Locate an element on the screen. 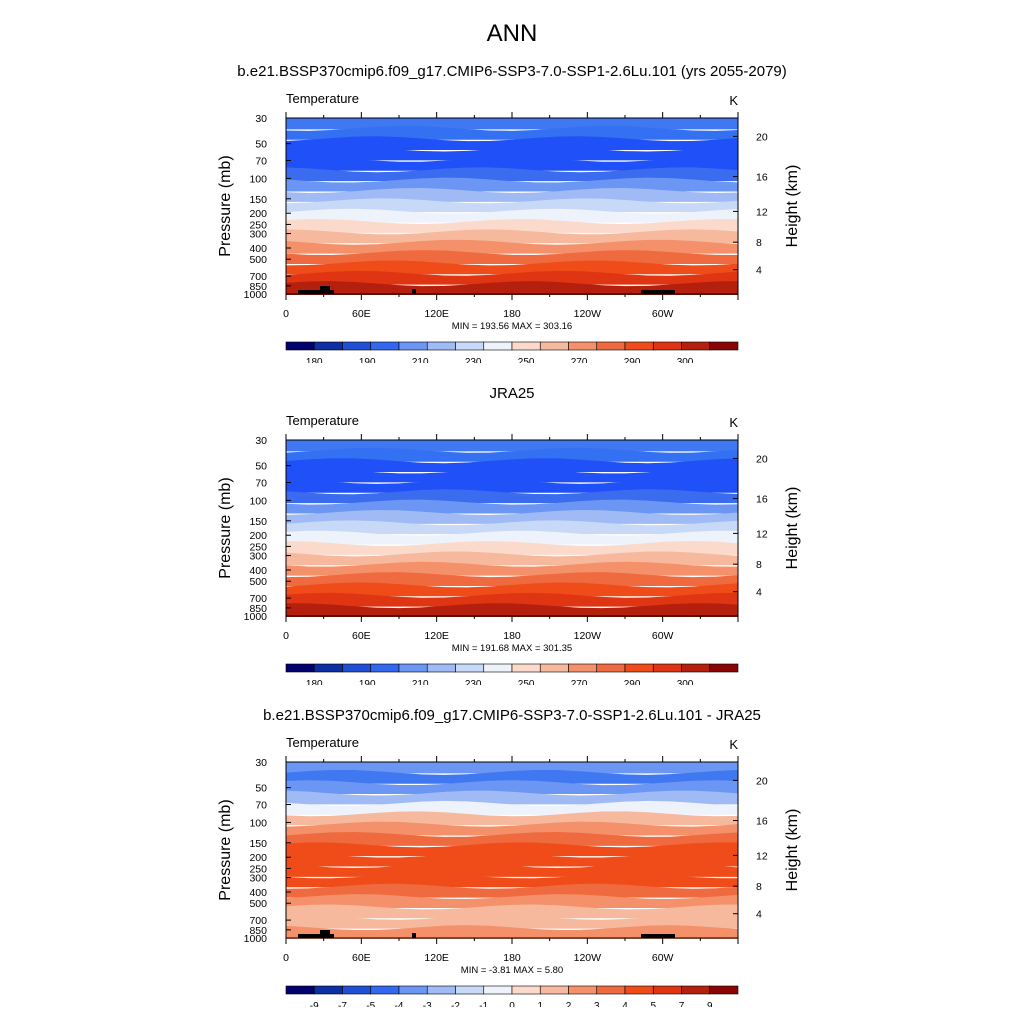 The height and width of the screenshot is (1024, 1024). colorbar-tick-label: 250 is located at coordinates (526, 360).